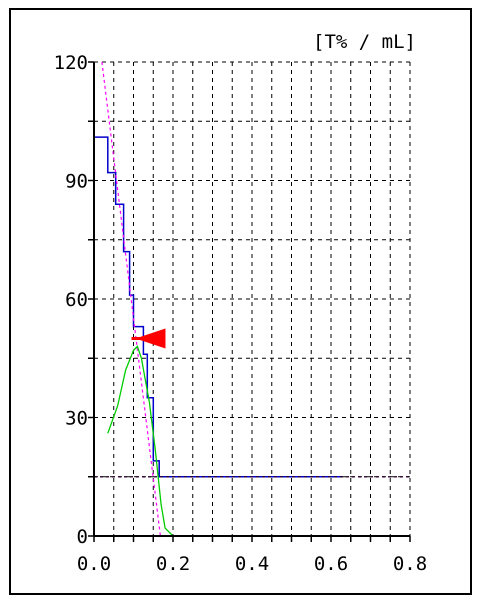 This screenshot has width=481, height=602. What do you see at coordinates (76, 419) in the screenshot?
I see `y-tick-label: 30` at bounding box center [76, 419].